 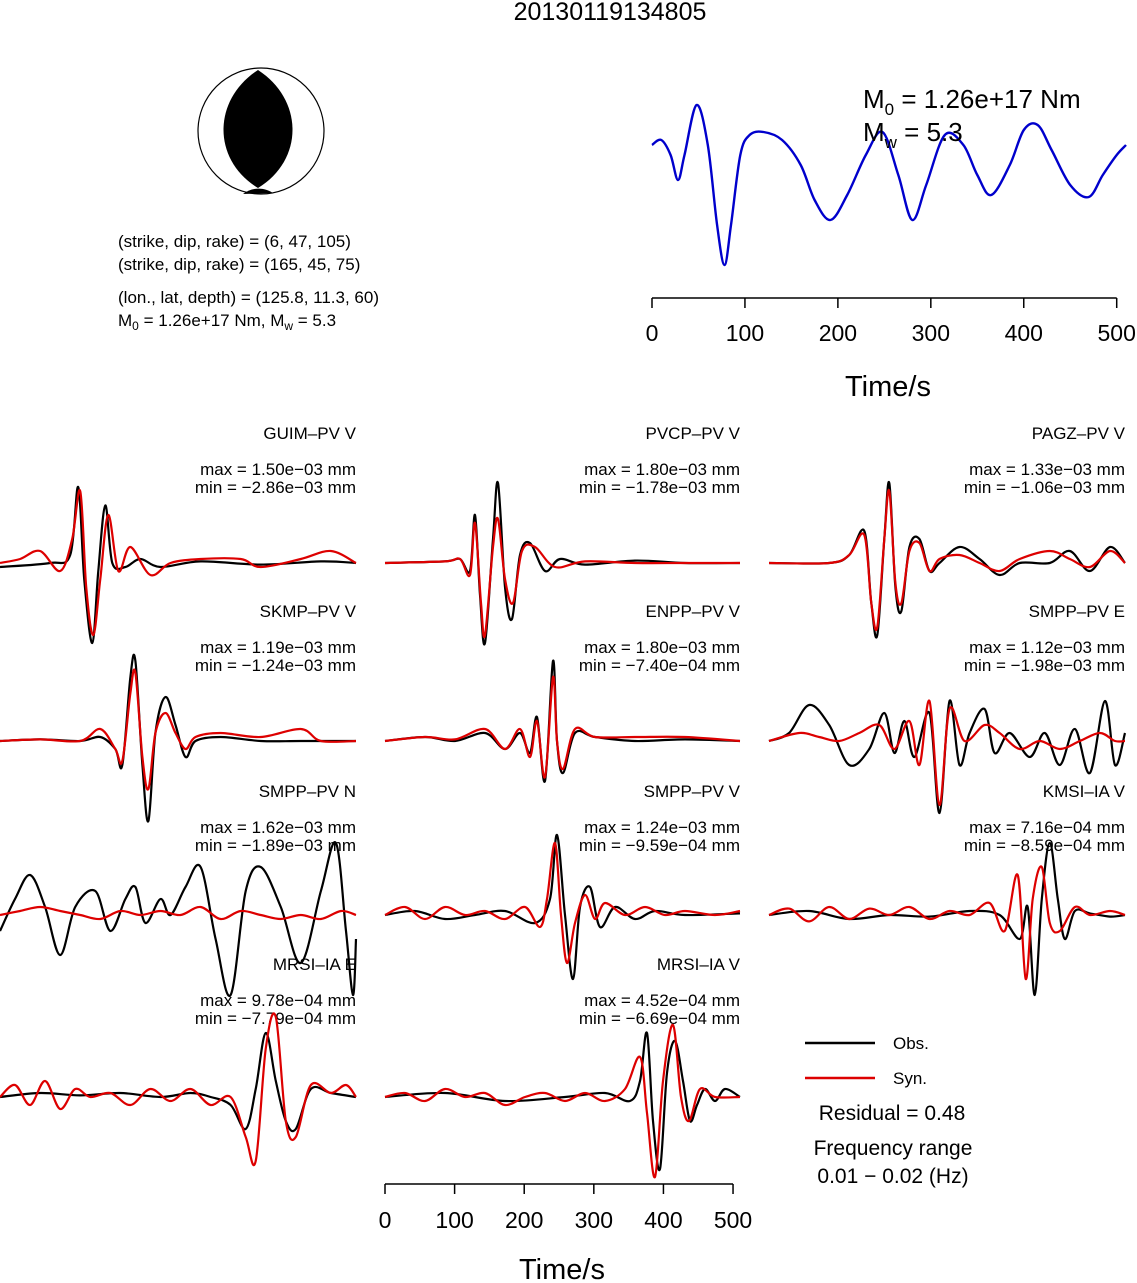 I want to click on station-max: max = 1.24e−03 mm, so click(x=662, y=827).